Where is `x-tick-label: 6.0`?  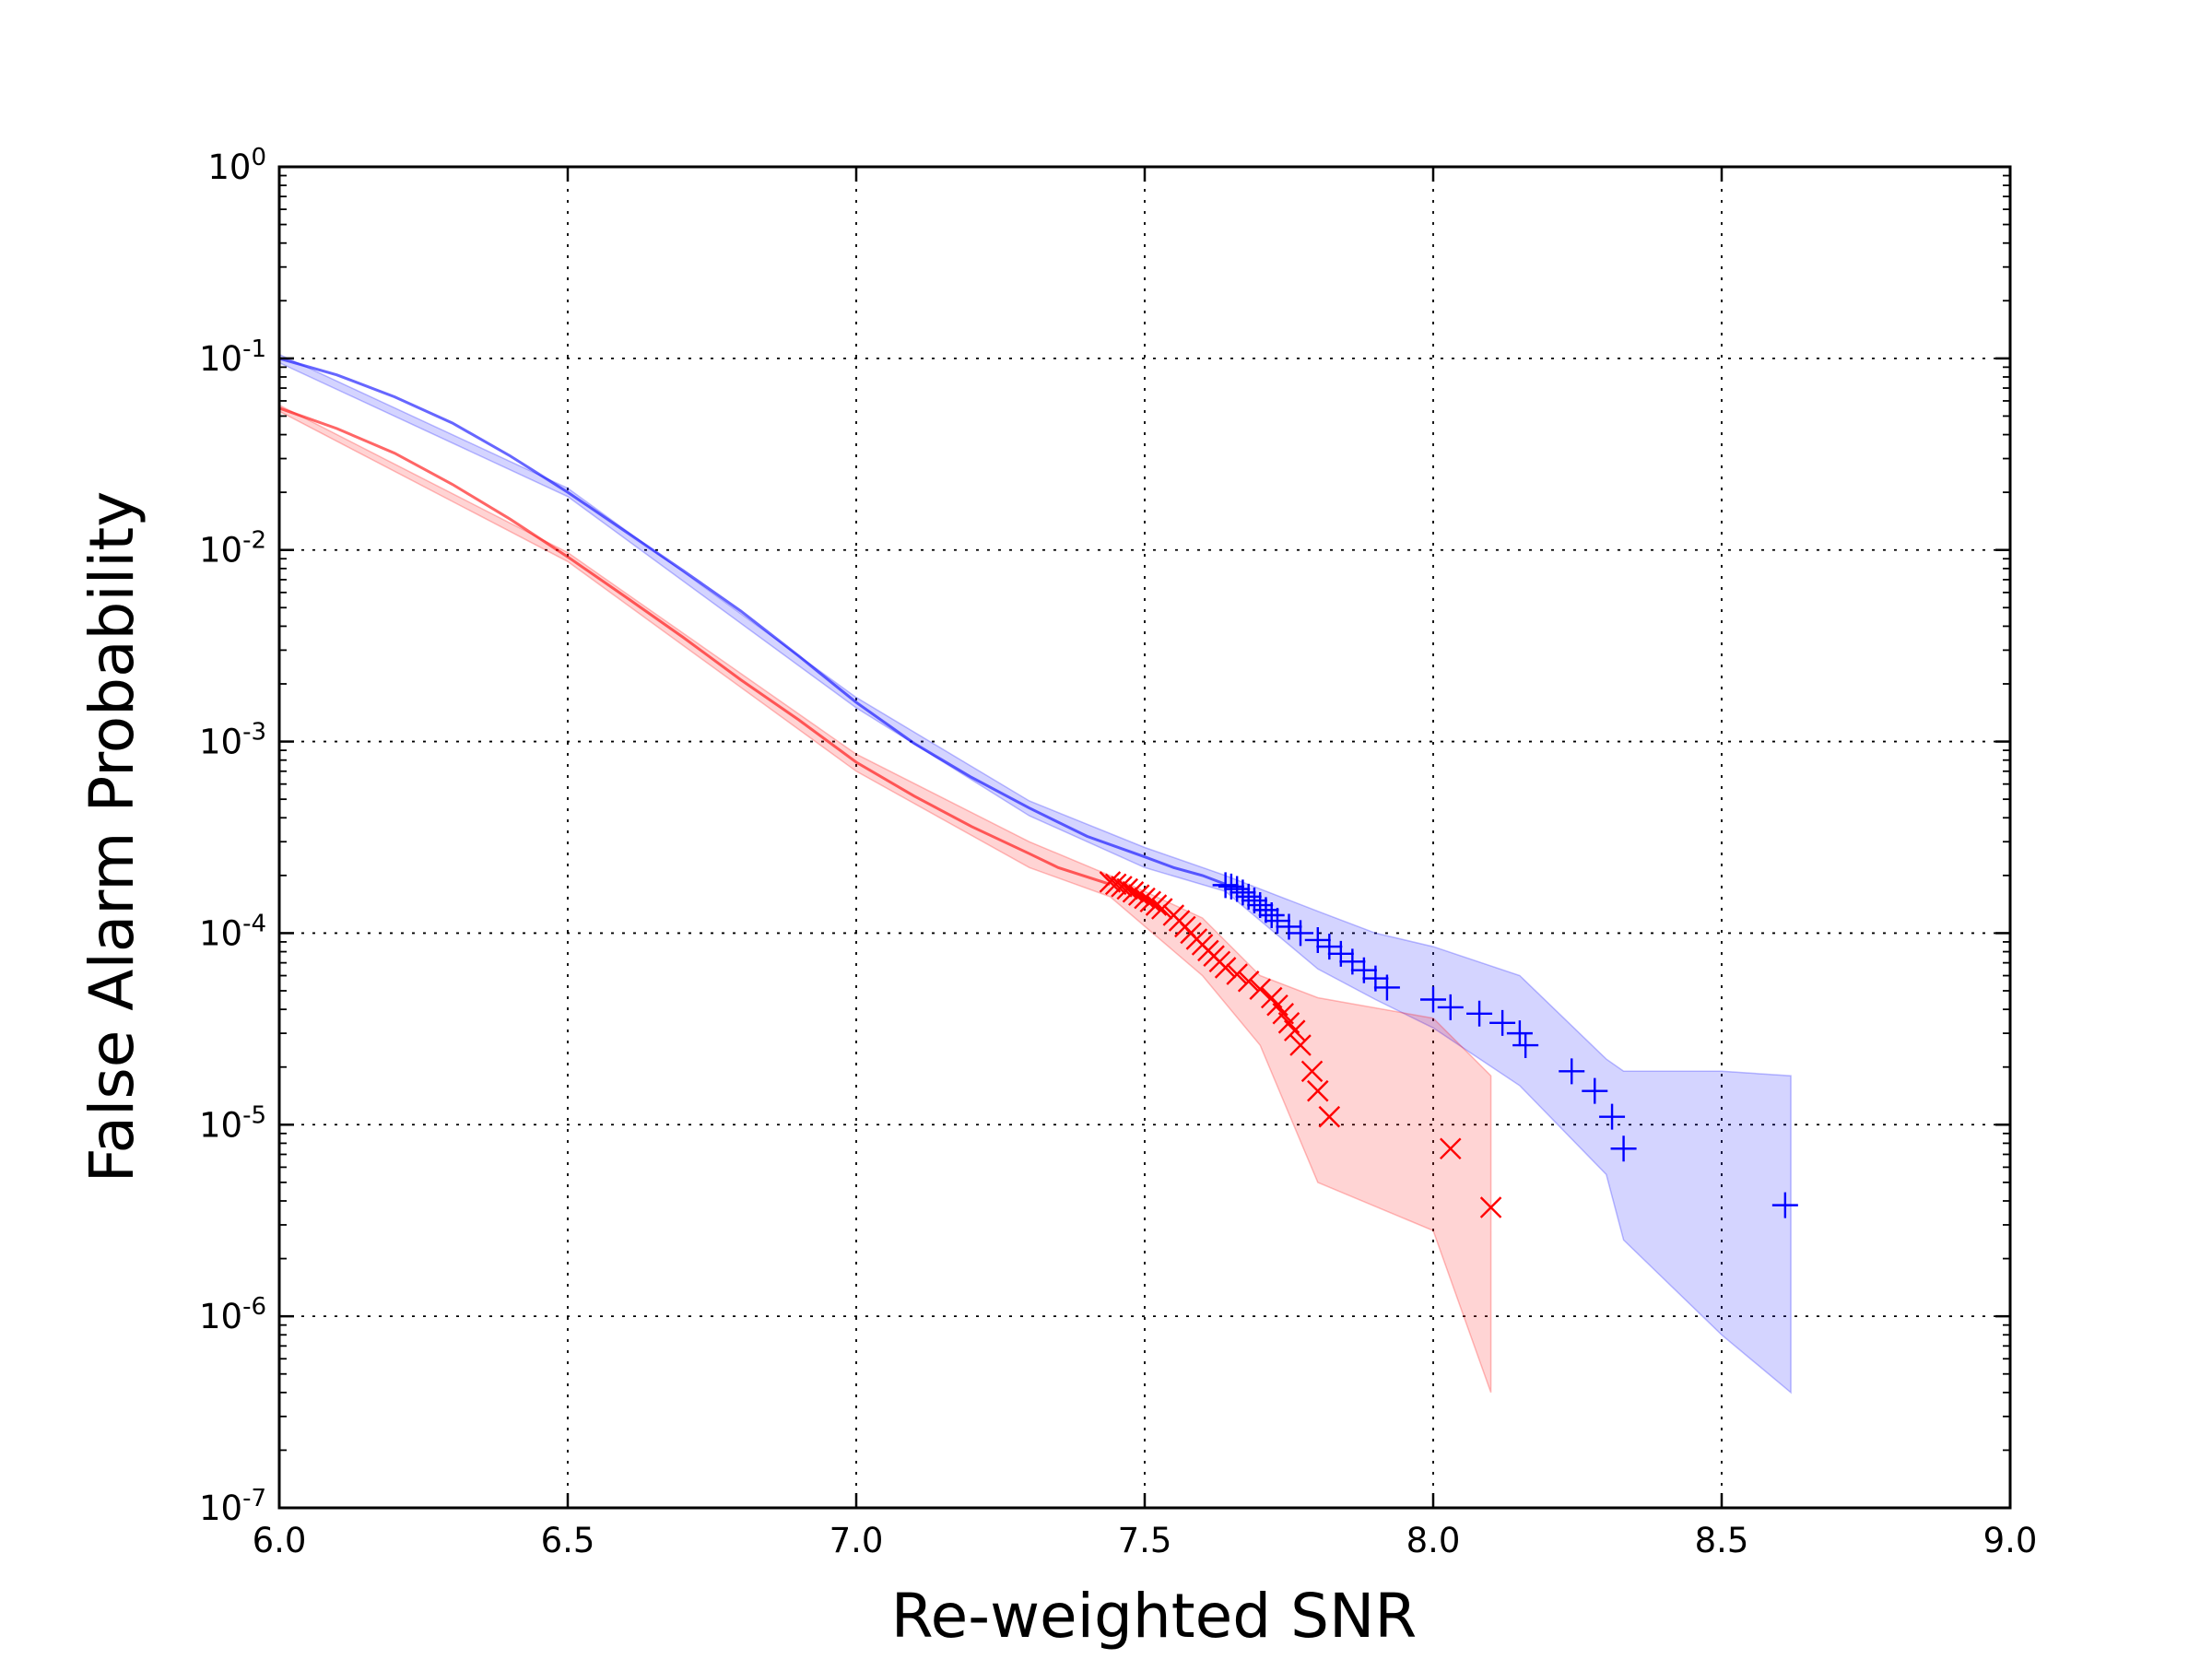
x-tick-label: 6.0 is located at coordinates (280, 1540).